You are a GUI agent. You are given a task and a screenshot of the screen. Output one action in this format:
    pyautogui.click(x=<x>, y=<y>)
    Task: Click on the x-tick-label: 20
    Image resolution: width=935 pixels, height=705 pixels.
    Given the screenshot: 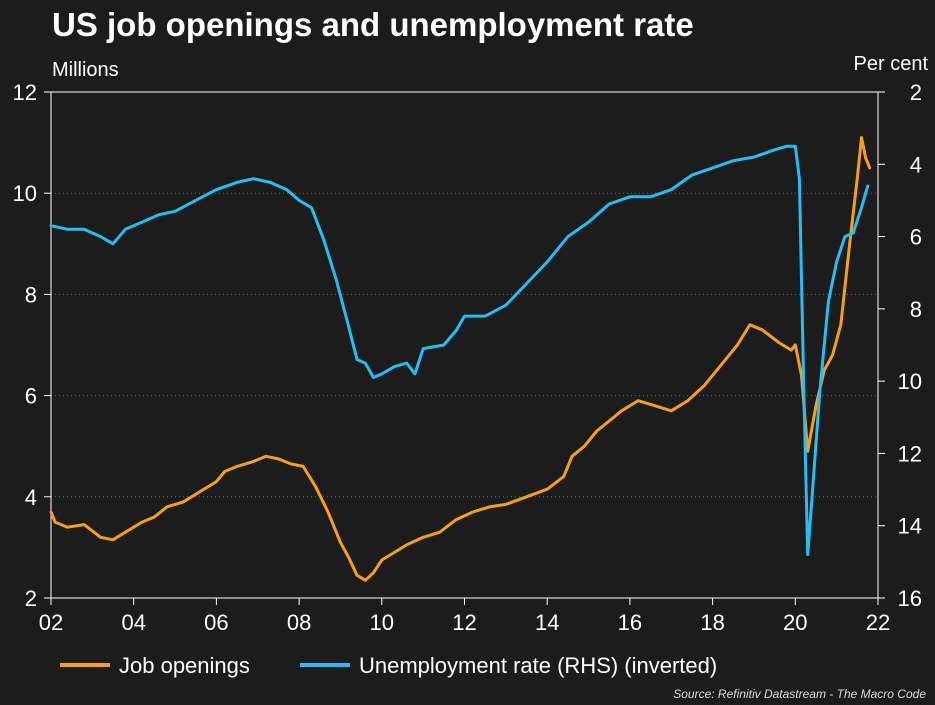 What is the action you would take?
    pyautogui.click(x=795, y=622)
    